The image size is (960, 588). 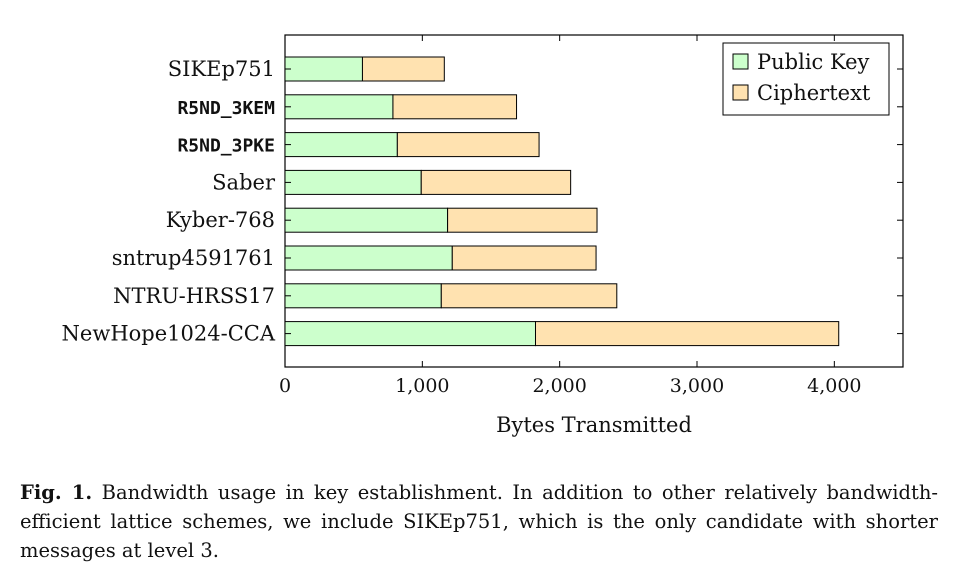 I want to click on x-axis-title: Bytes Transmitted, so click(x=594, y=425).